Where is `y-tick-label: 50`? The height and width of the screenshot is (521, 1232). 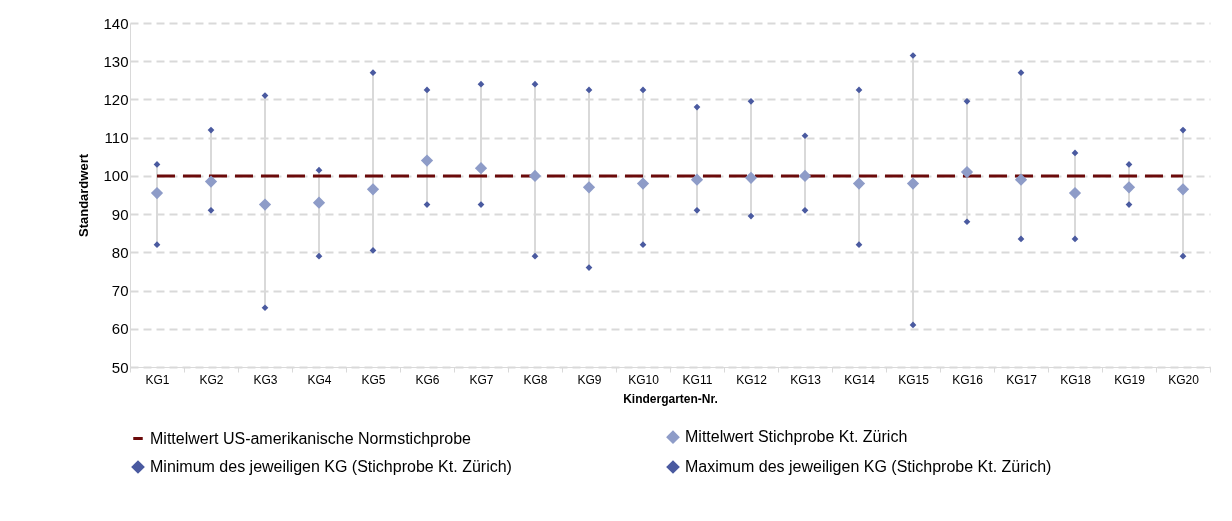 y-tick-label: 50 is located at coordinates (120, 367).